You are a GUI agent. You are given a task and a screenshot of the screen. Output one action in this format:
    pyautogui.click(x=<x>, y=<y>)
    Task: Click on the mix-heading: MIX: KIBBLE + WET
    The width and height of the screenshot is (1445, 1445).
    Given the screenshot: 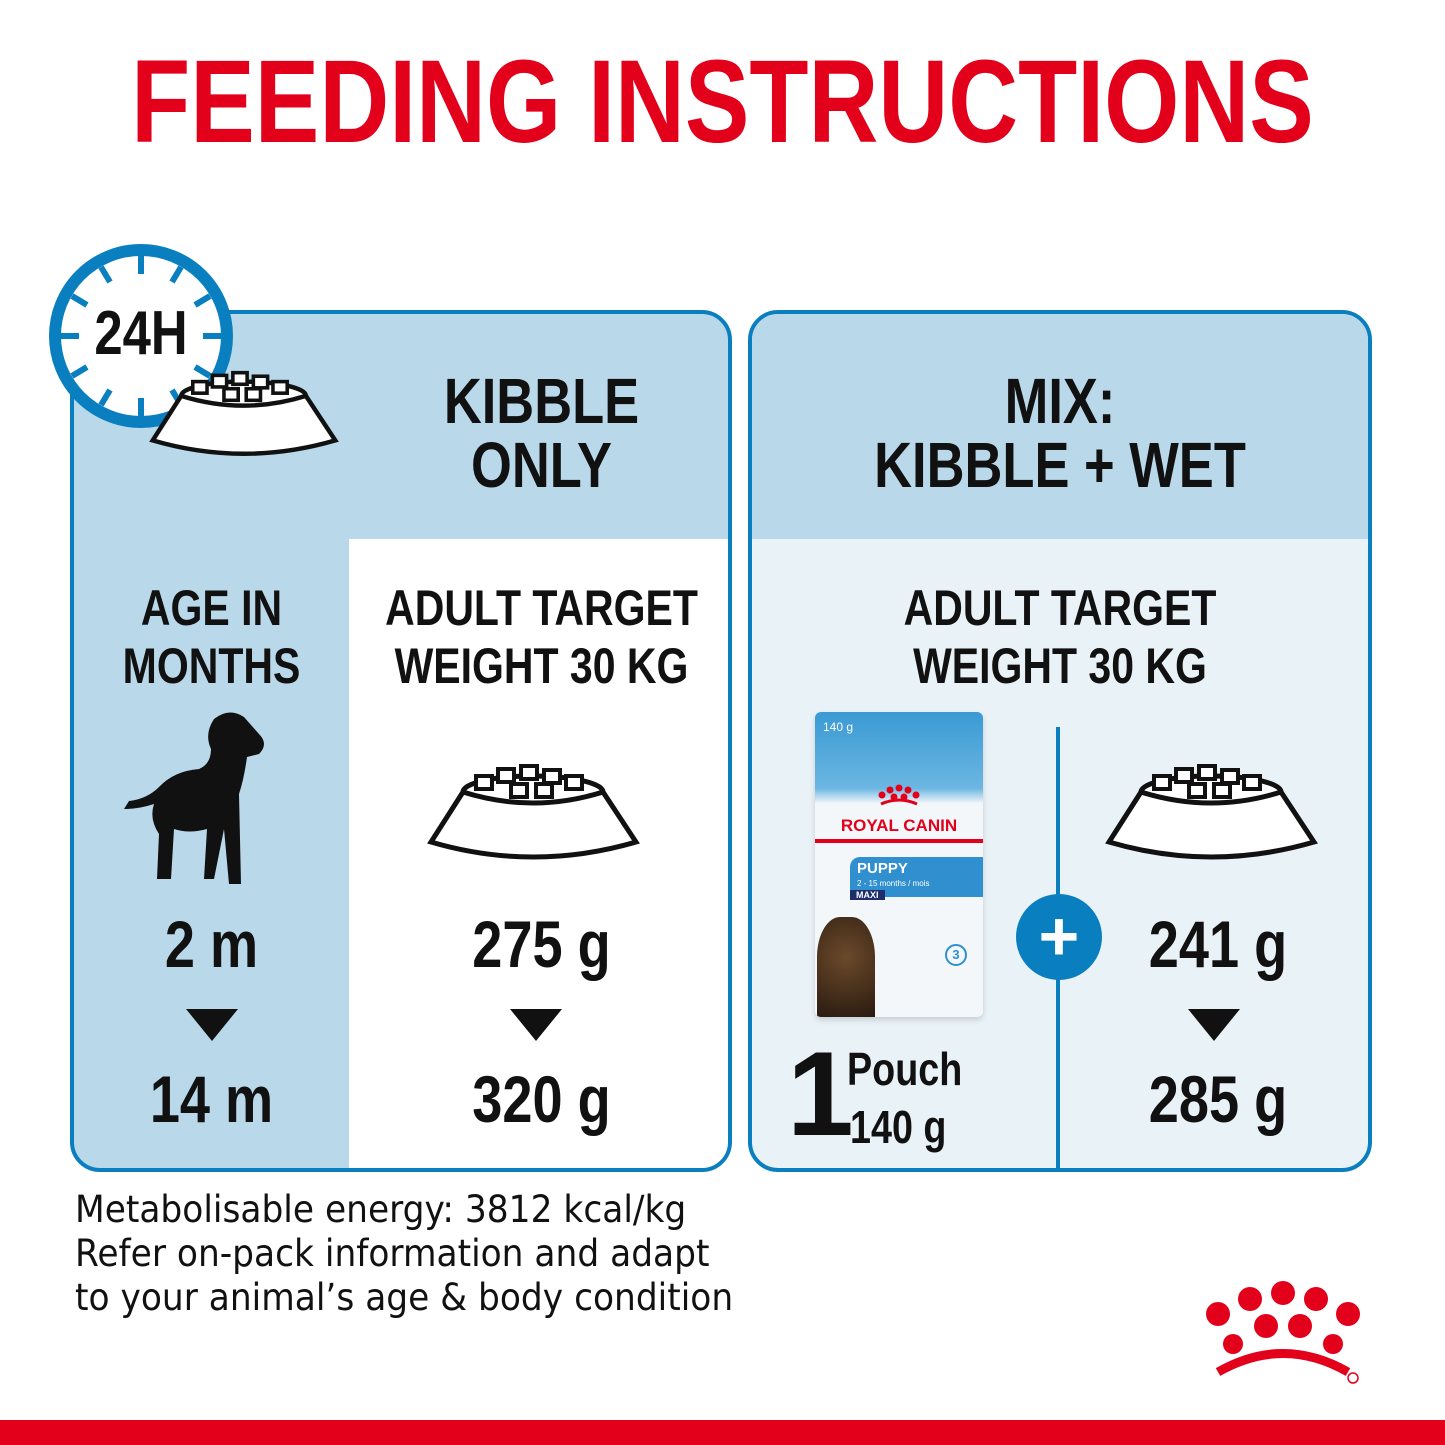 What is the action you would take?
    pyautogui.click(x=1059, y=433)
    